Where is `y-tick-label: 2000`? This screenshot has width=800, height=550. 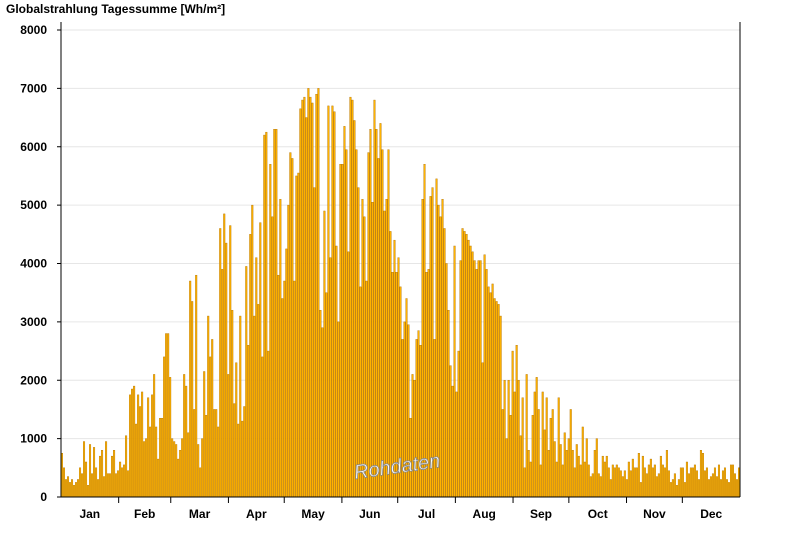 y-tick-label: 2000 is located at coordinates (33, 380).